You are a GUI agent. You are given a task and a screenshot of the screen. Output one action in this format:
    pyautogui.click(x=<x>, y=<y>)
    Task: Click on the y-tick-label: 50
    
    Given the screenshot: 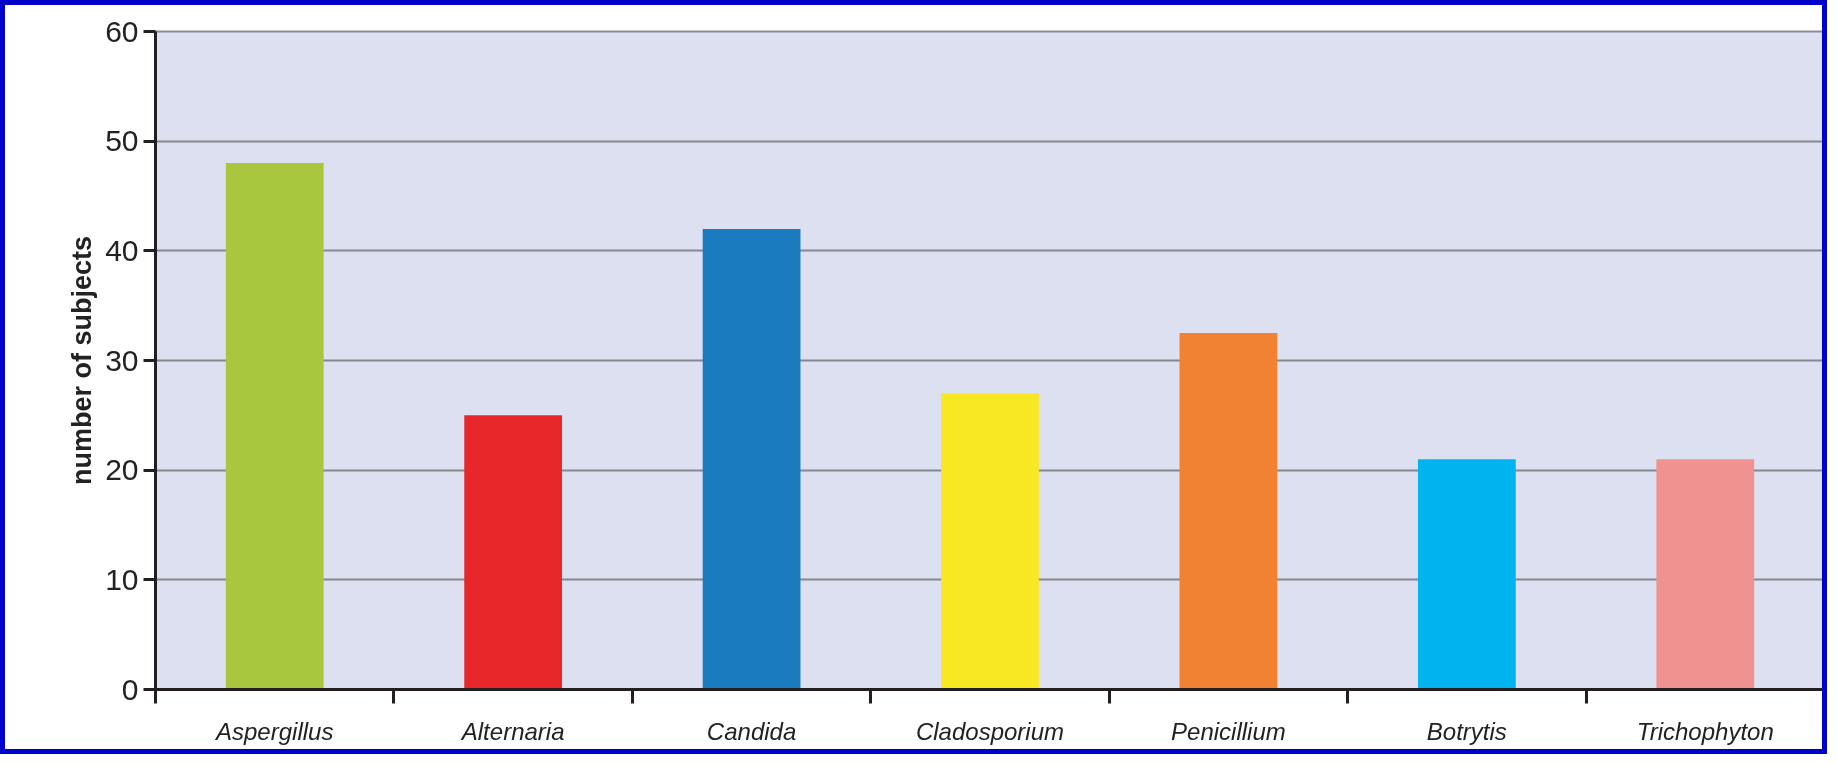 What is the action you would take?
    pyautogui.click(x=122, y=141)
    